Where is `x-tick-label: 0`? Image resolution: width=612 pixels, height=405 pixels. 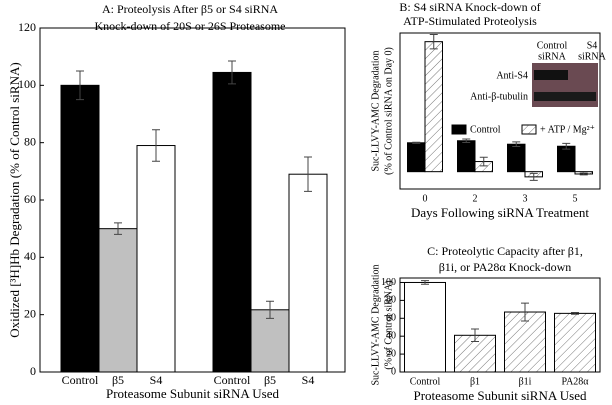
x-tick-label: 0 is located at coordinates (425, 198).